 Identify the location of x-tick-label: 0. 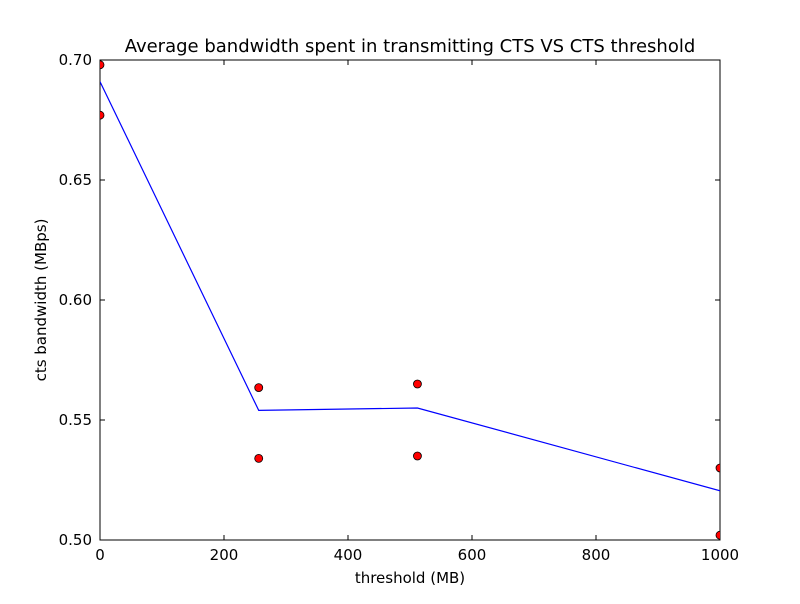
(100, 555).